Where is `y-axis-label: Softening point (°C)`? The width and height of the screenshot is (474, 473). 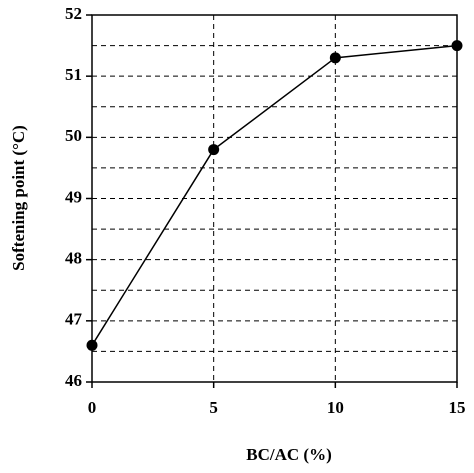
y-axis-label: Softening point (°C) is located at coordinates (18, 198).